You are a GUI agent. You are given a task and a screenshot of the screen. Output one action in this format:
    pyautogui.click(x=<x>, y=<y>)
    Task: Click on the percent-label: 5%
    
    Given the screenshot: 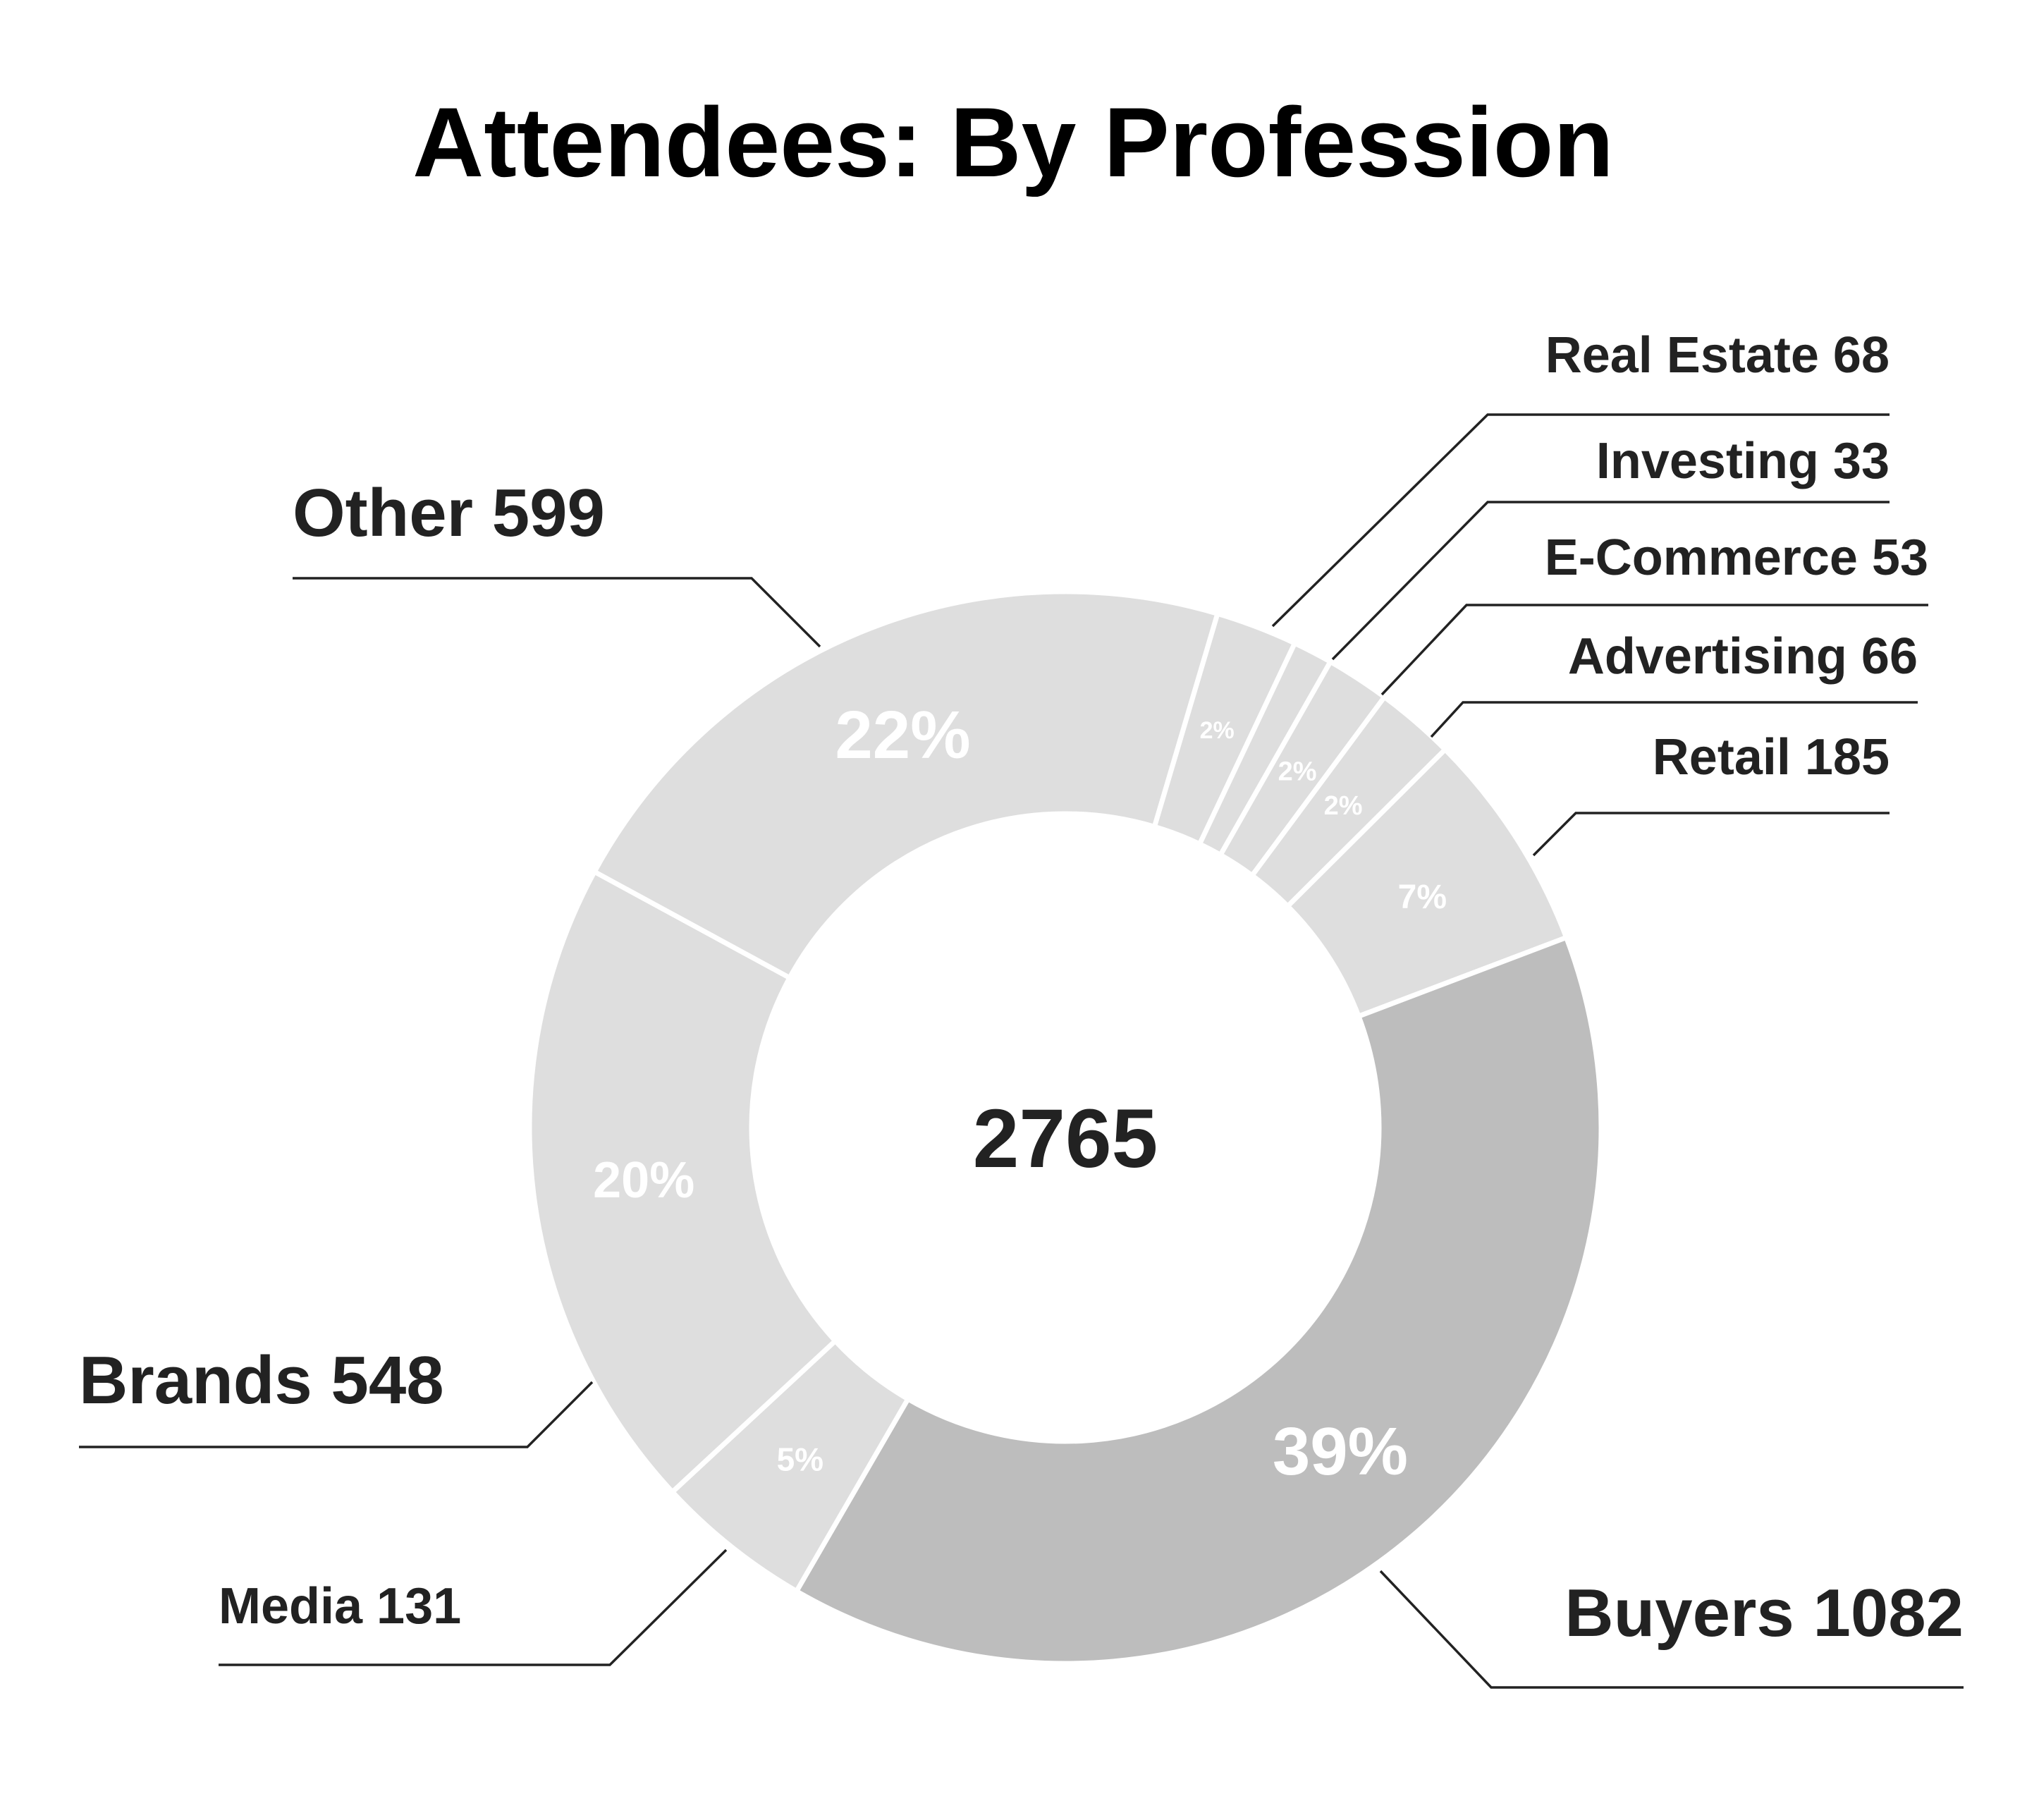 What is the action you would take?
    pyautogui.click(x=800, y=1460)
    